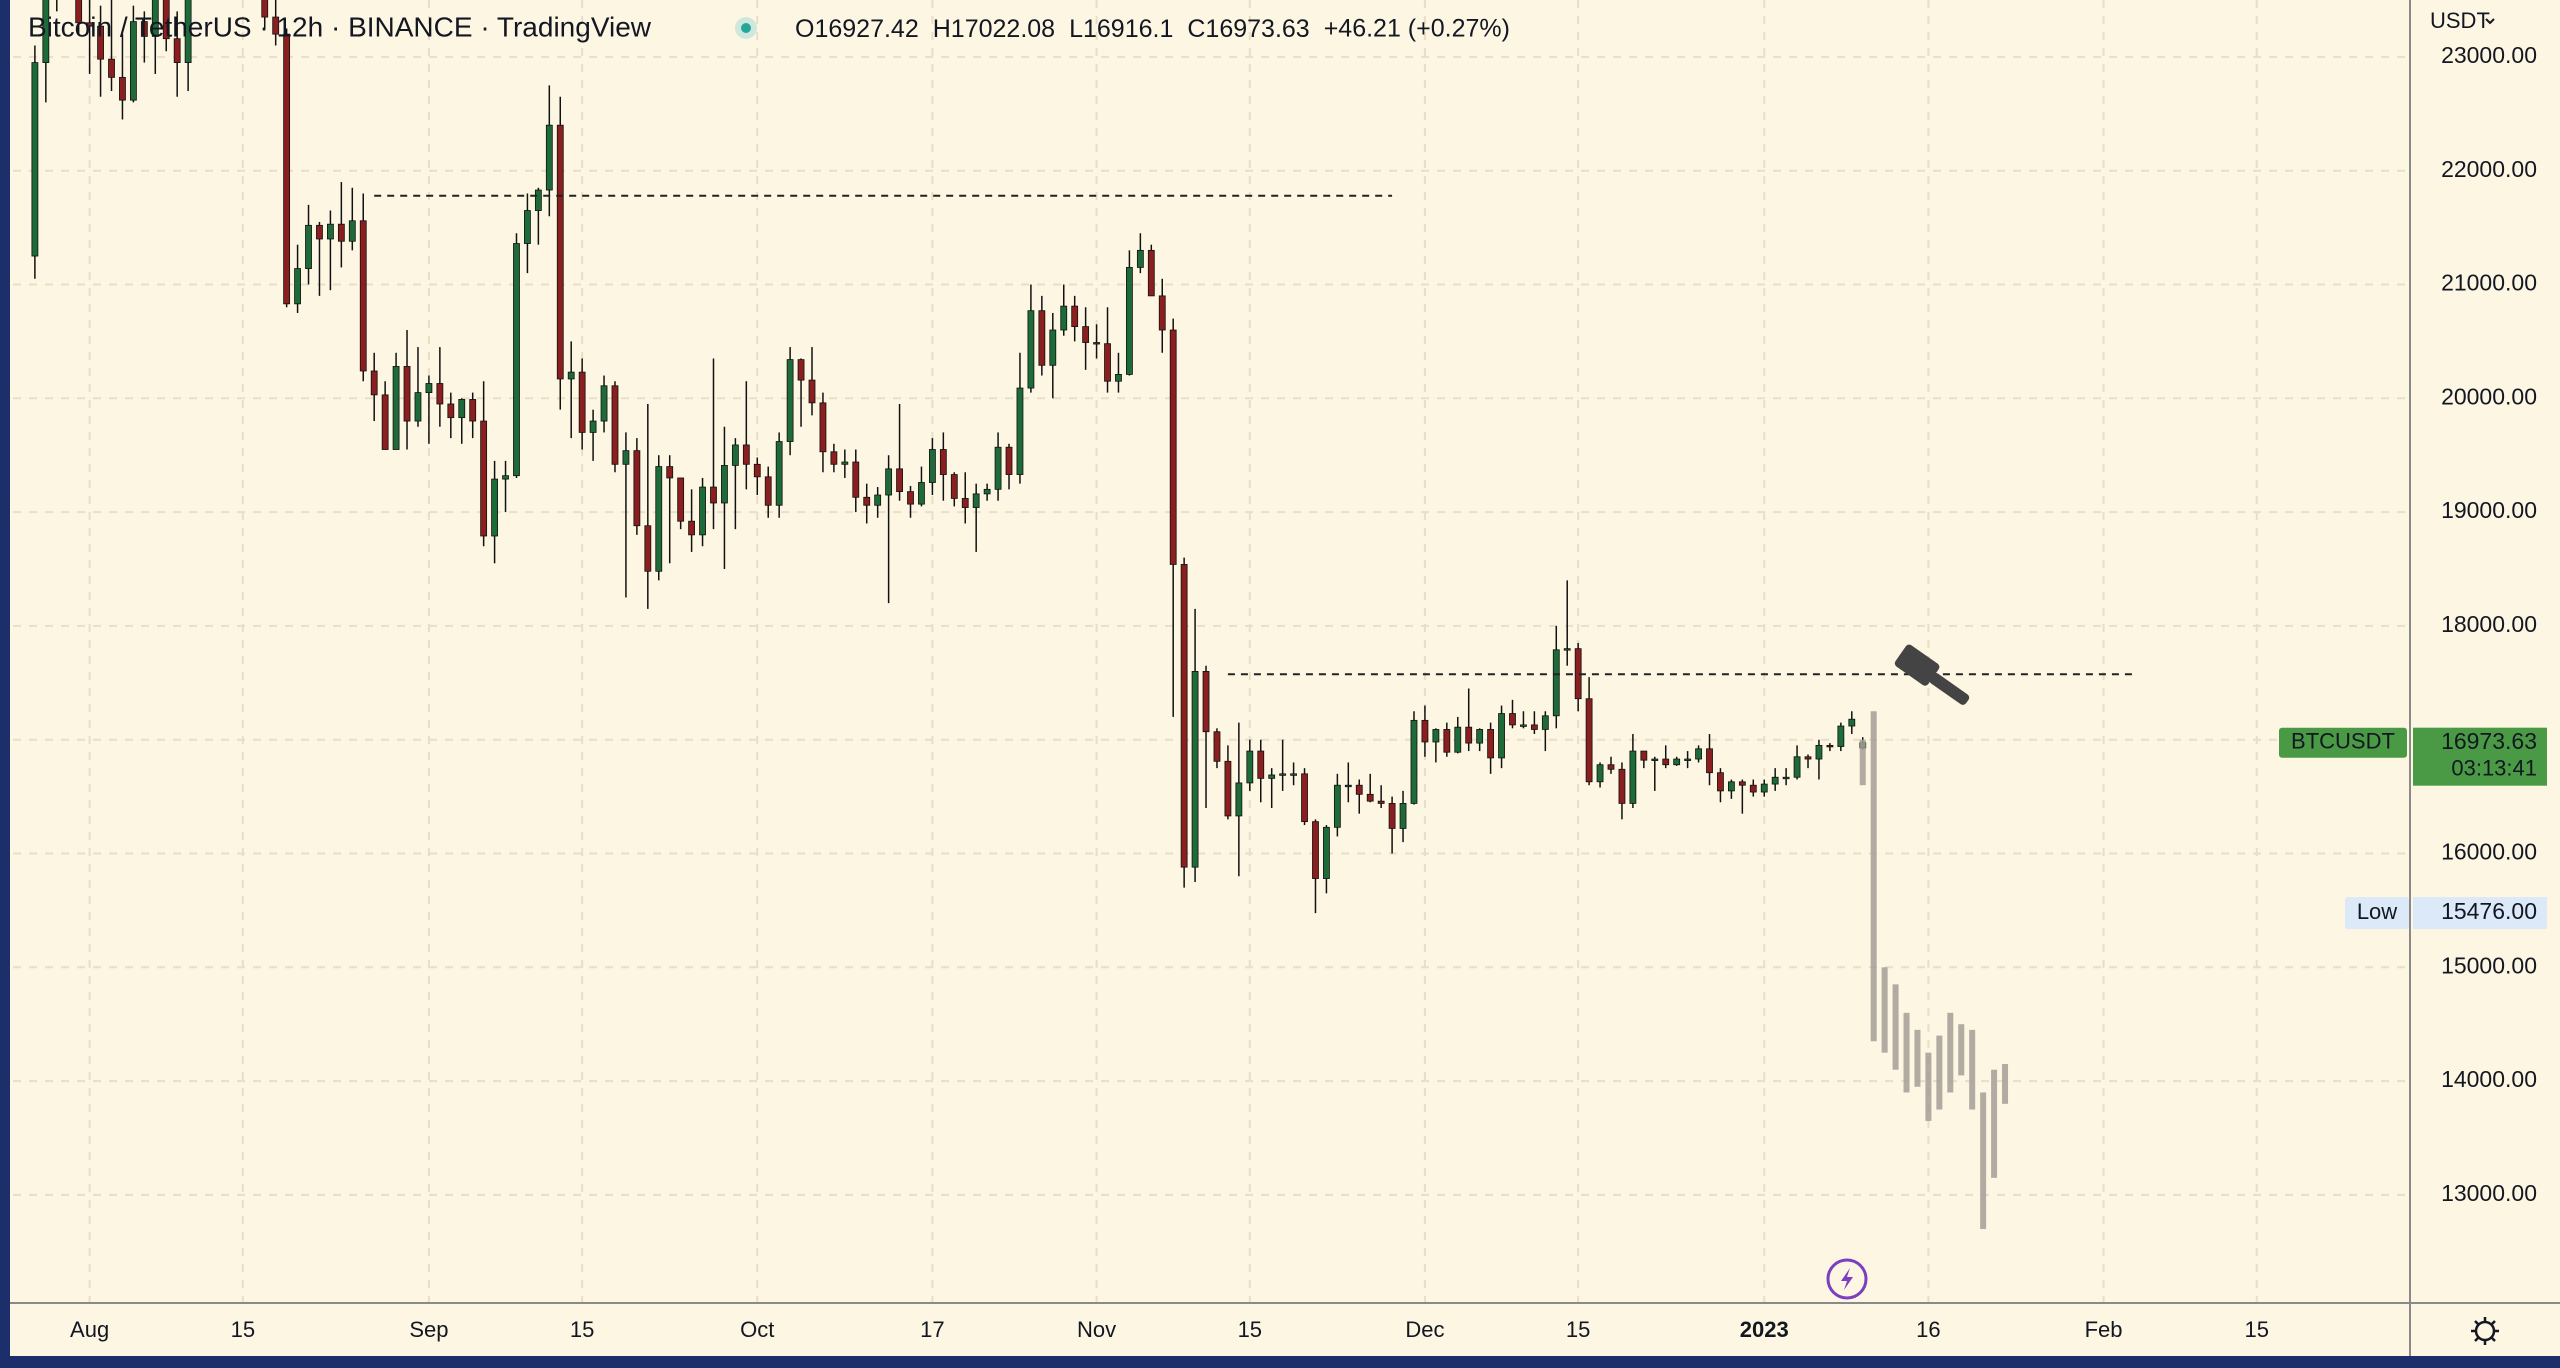 This screenshot has height=1368, width=2560. I want to click on y-tick-label: 21000.00, so click(2489, 283).